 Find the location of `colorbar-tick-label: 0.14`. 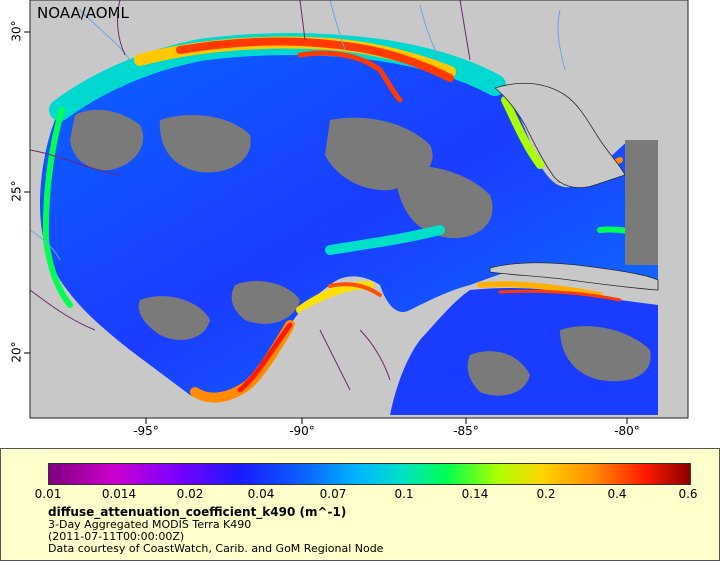

colorbar-tick-label: 0.14 is located at coordinates (475, 494).